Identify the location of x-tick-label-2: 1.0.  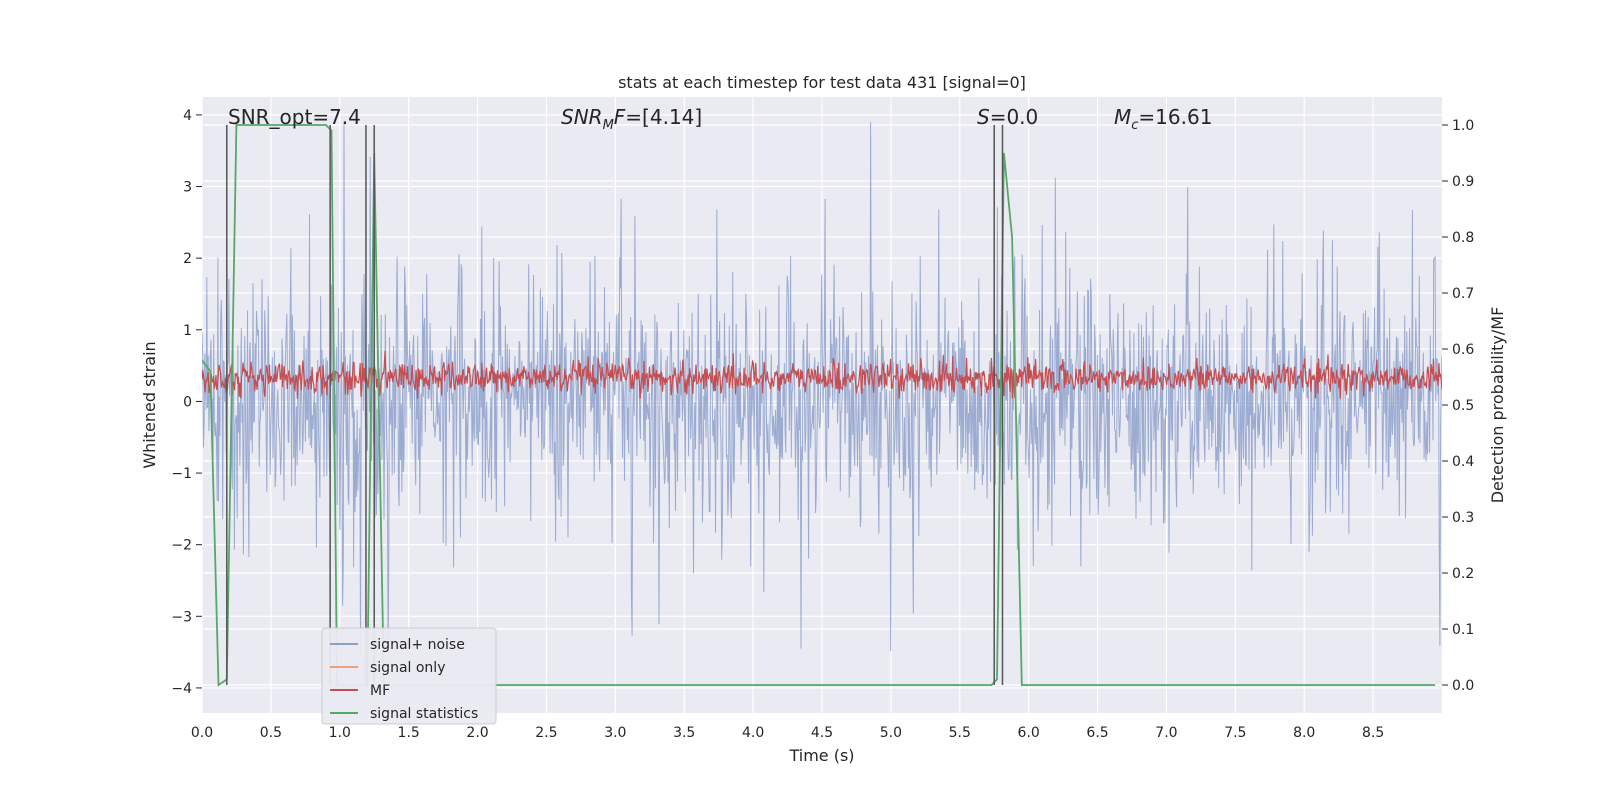
(340, 733).